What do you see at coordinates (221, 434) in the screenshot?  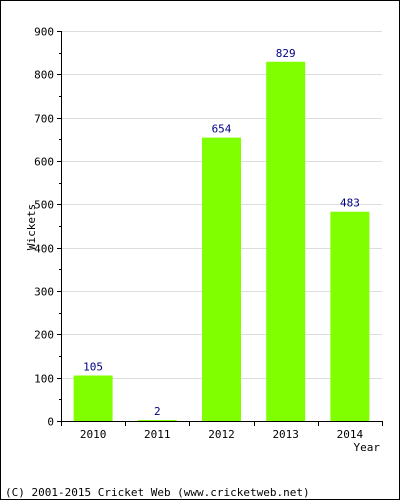 I see `x-tick-label: 2012` at bounding box center [221, 434].